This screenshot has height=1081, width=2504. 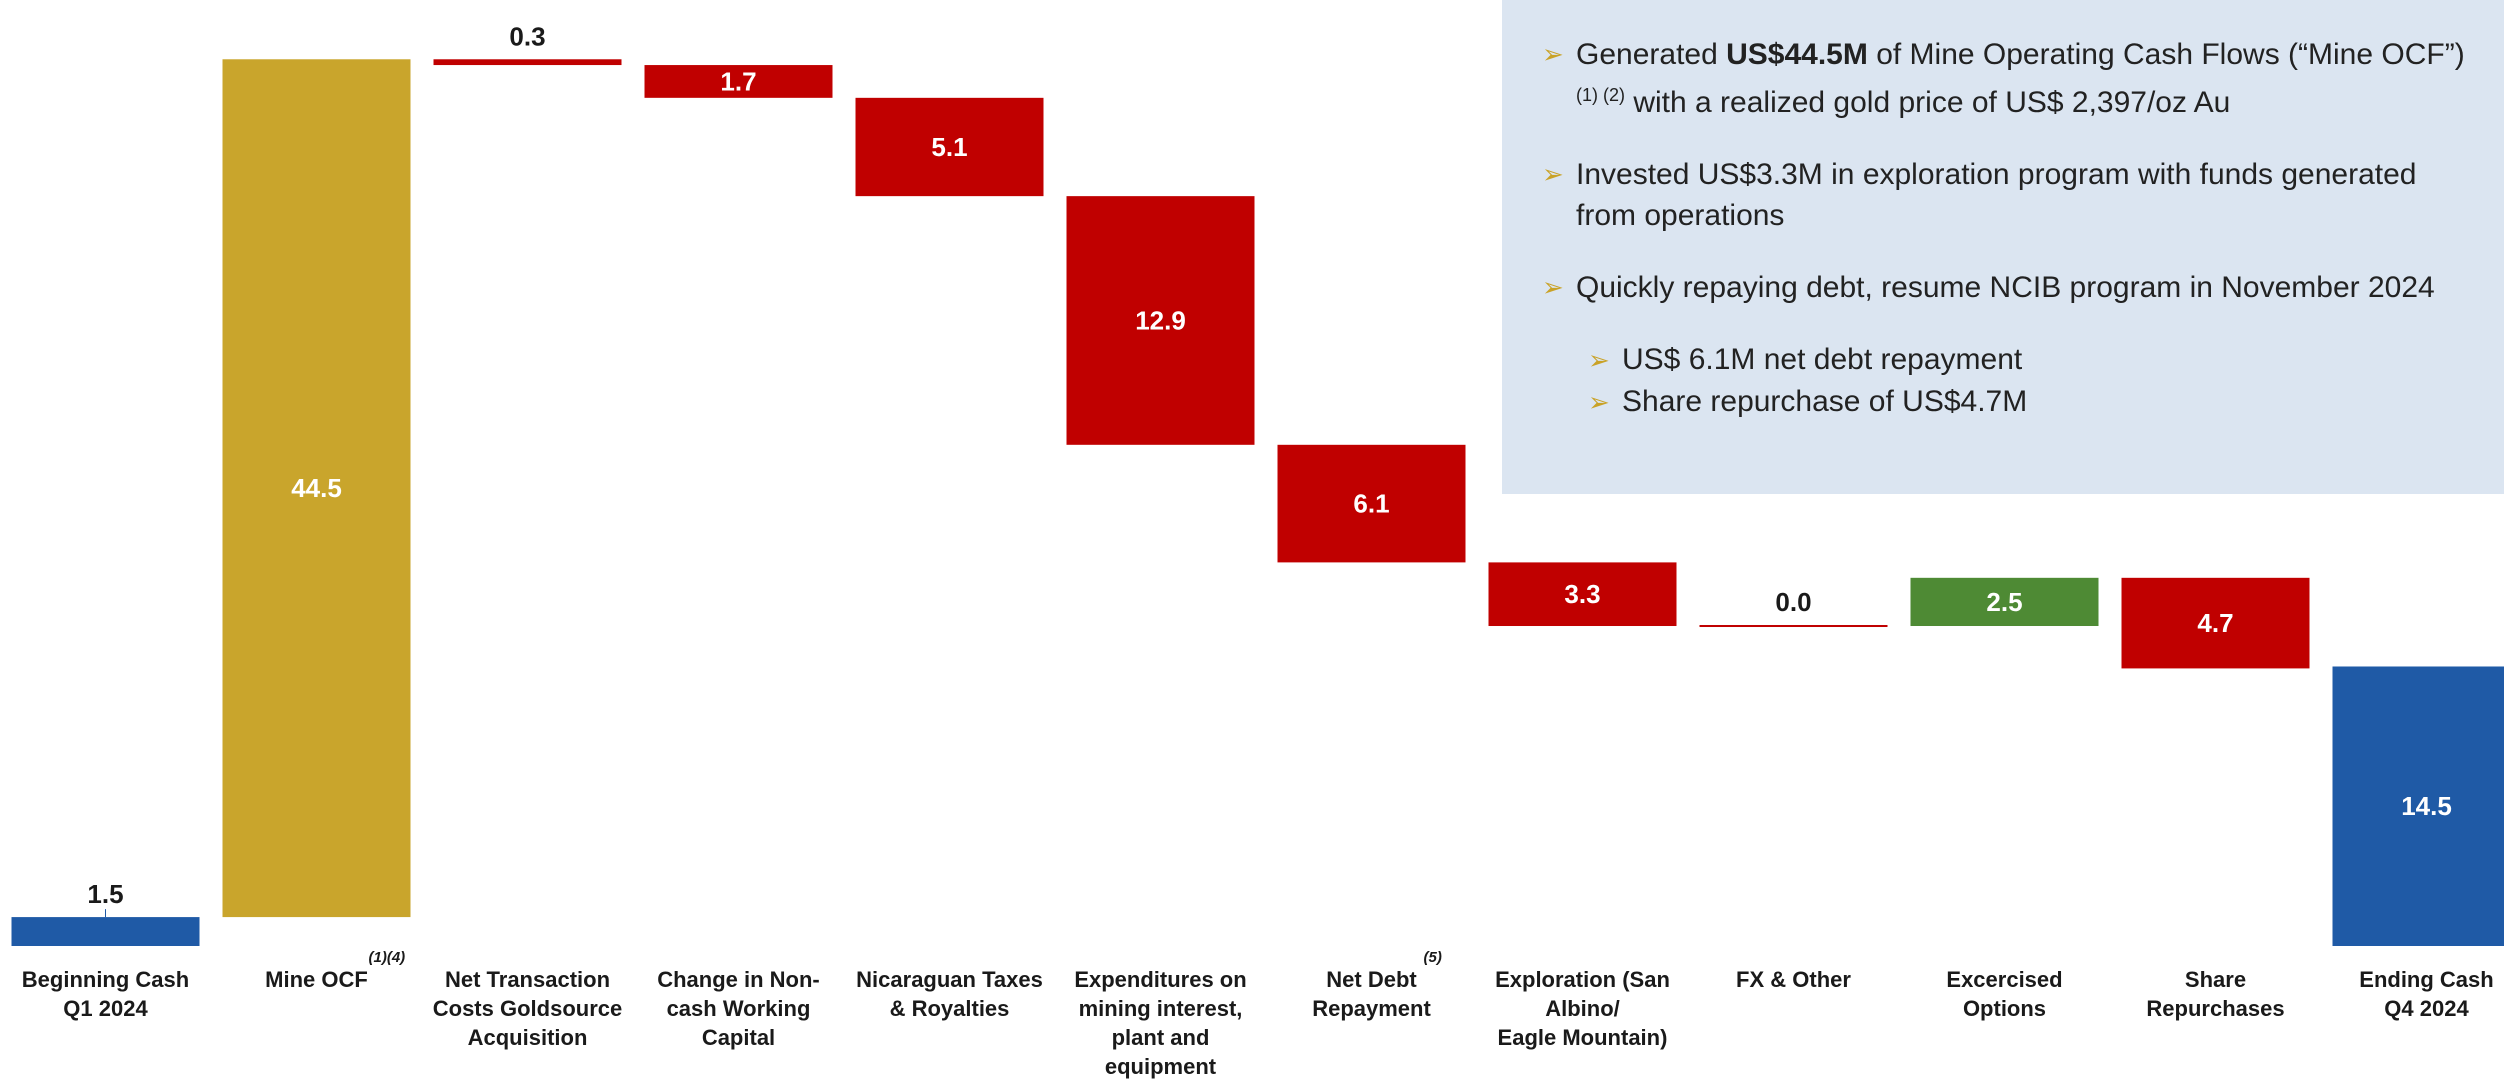 I want to click on category-label-4: Nicaraguan Taxes & Royalties, so click(x=949, y=994).